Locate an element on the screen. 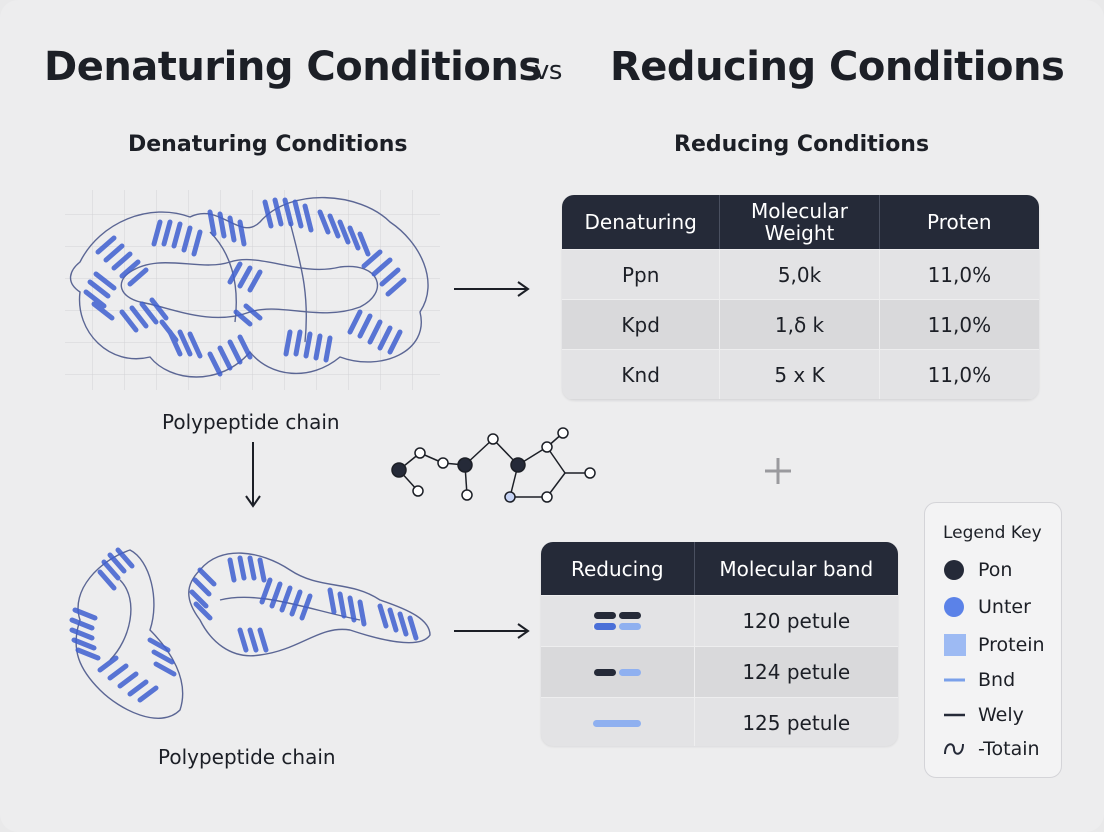  title-right: Reducing Conditions is located at coordinates (837, 67).